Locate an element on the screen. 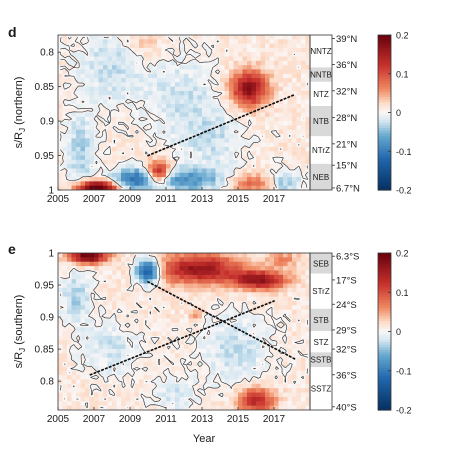 The image size is (463, 463). x-tick-label: 2017 is located at coordinates (274, 199).